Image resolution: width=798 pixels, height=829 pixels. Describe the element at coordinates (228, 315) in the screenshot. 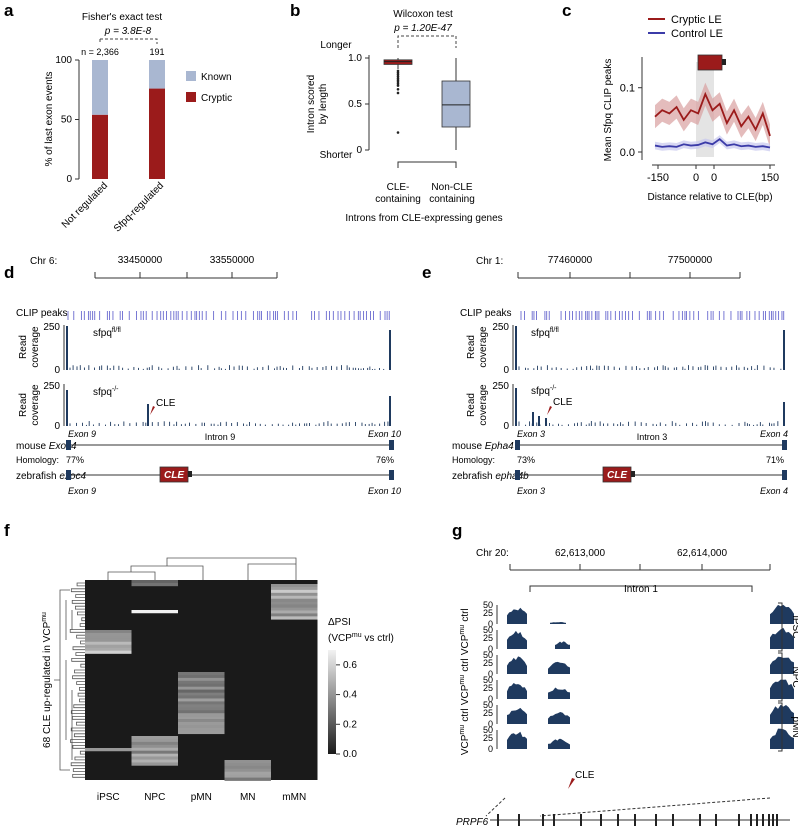

I see `d-clip-peaks` at that location.